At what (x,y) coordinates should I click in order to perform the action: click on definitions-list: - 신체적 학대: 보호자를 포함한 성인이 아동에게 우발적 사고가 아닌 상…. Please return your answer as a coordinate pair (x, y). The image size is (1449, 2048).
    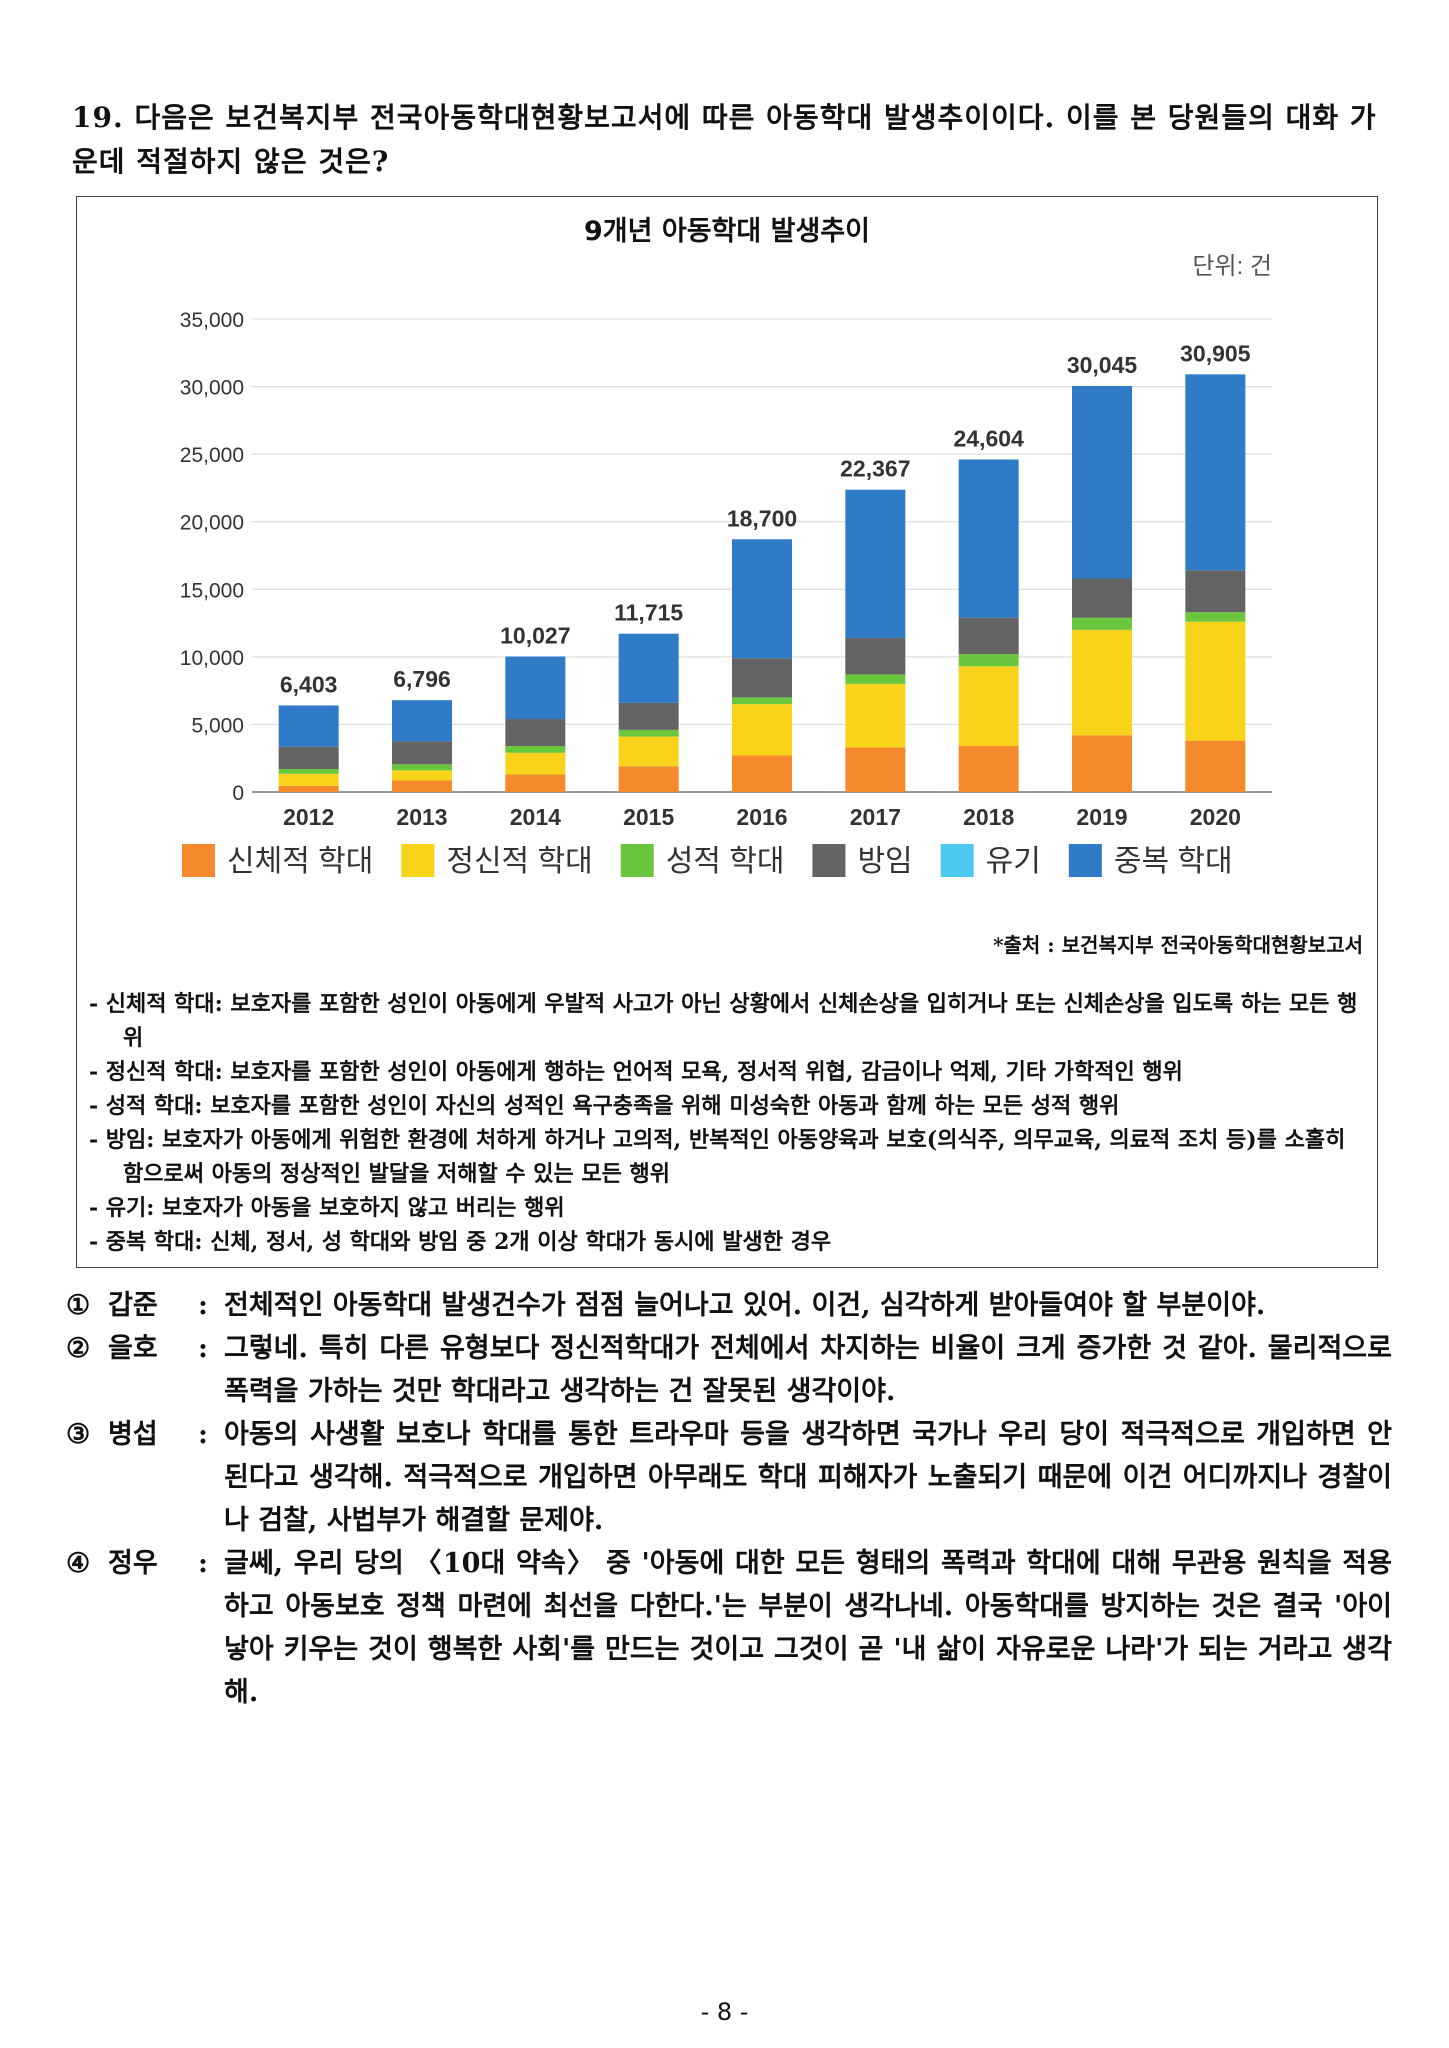
    Looking at the image, I should click on (724, 1123).